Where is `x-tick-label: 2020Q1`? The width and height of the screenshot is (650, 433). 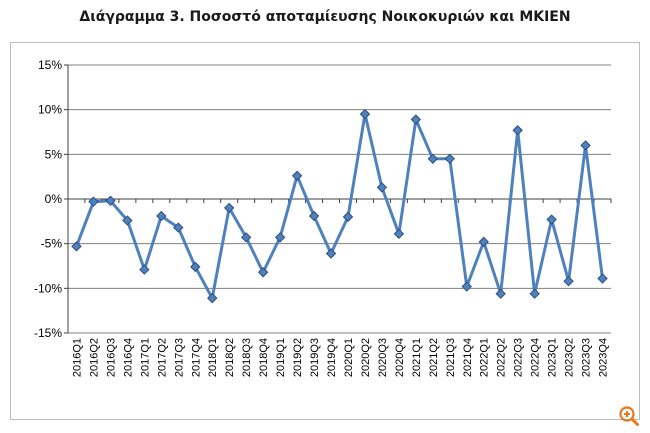 x-tick-label: 2020Q1 is located at coordinates (349, 357).